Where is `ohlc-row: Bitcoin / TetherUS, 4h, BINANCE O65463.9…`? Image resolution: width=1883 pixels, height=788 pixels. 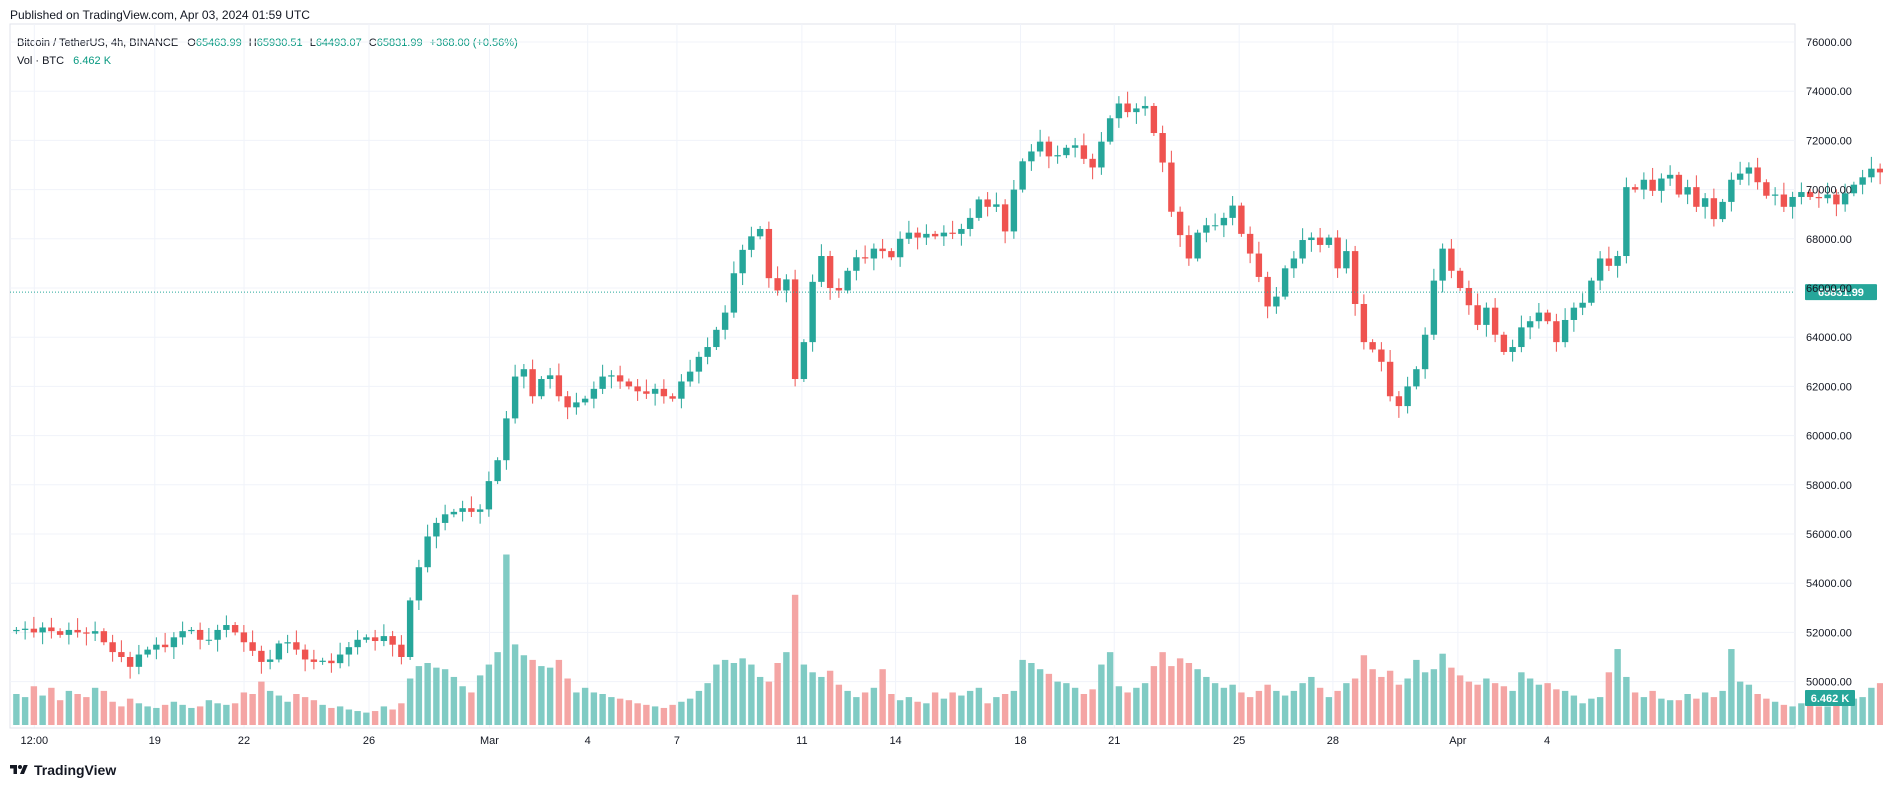
ohlc-row: Bitcoin / TetherUS, 4h, BINANCE O65463.9… is located at coordinates (267, 43).